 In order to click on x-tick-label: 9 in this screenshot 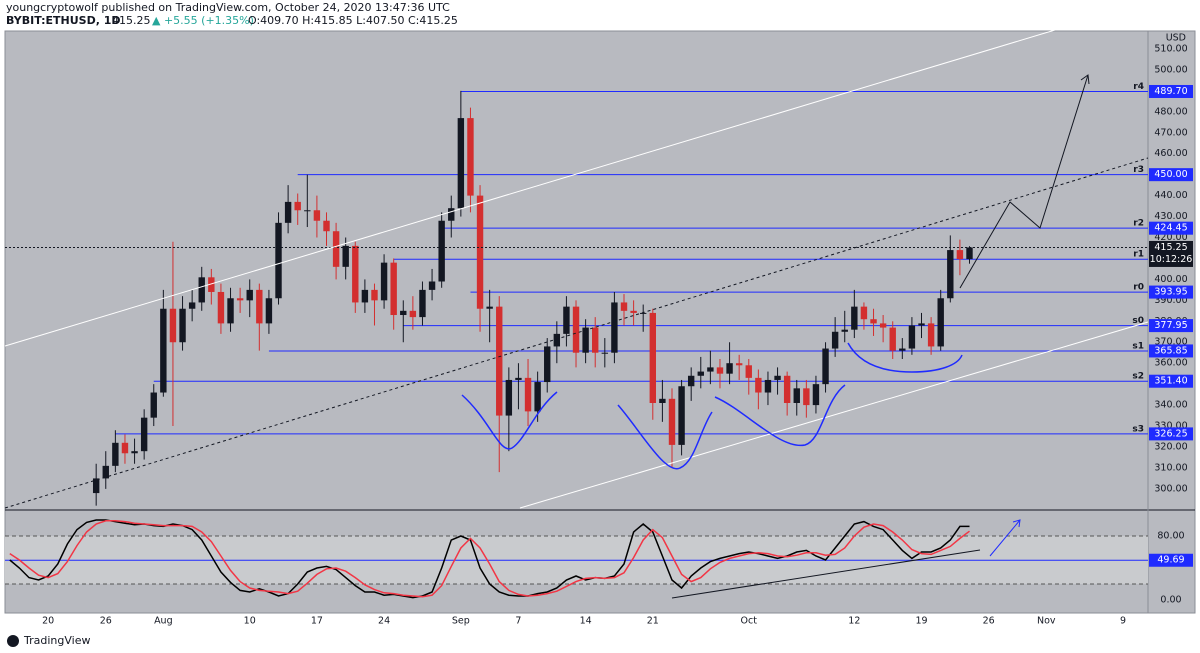, I will do `click(1123, 621)`.